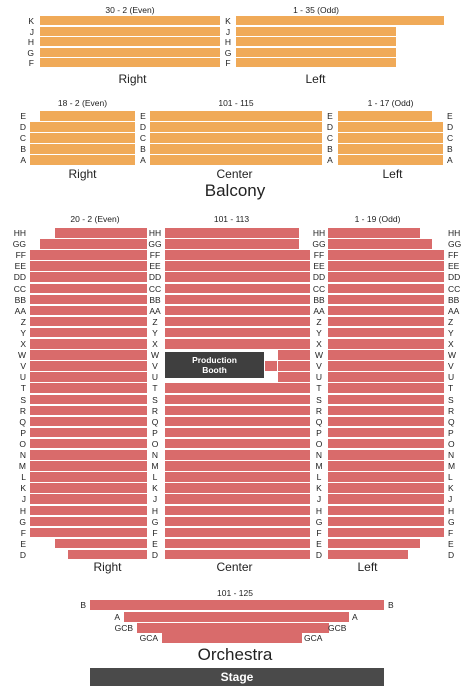 This screenshot has height=699, width=474. Describe the element at coordinates (123, 628) in the screenshot. I see `pit-row-label-left: GCB` at that location.